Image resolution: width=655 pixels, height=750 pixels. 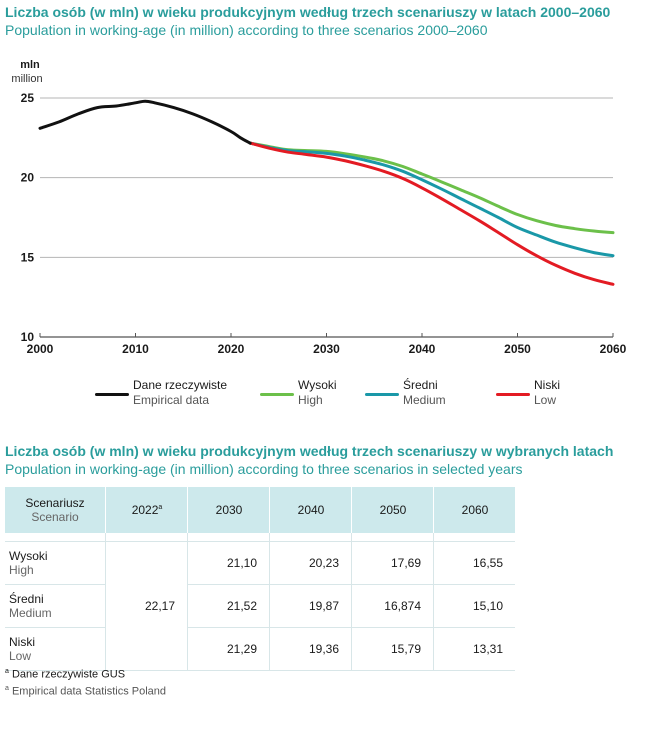 What do you see at coordinates (382, 394) in the screenshot?
I see `legend-swatch-medium` at bounding box center [382, 394].